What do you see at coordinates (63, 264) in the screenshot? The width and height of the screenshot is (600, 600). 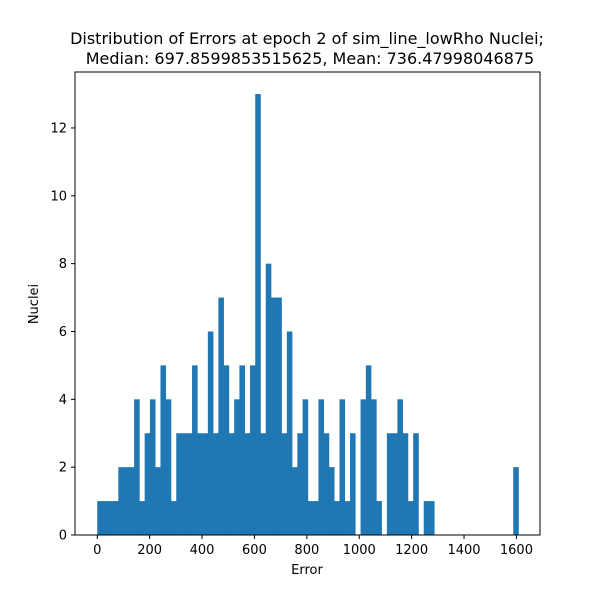 I see `y-tick-label: 8` at bounding box center [63, 264].